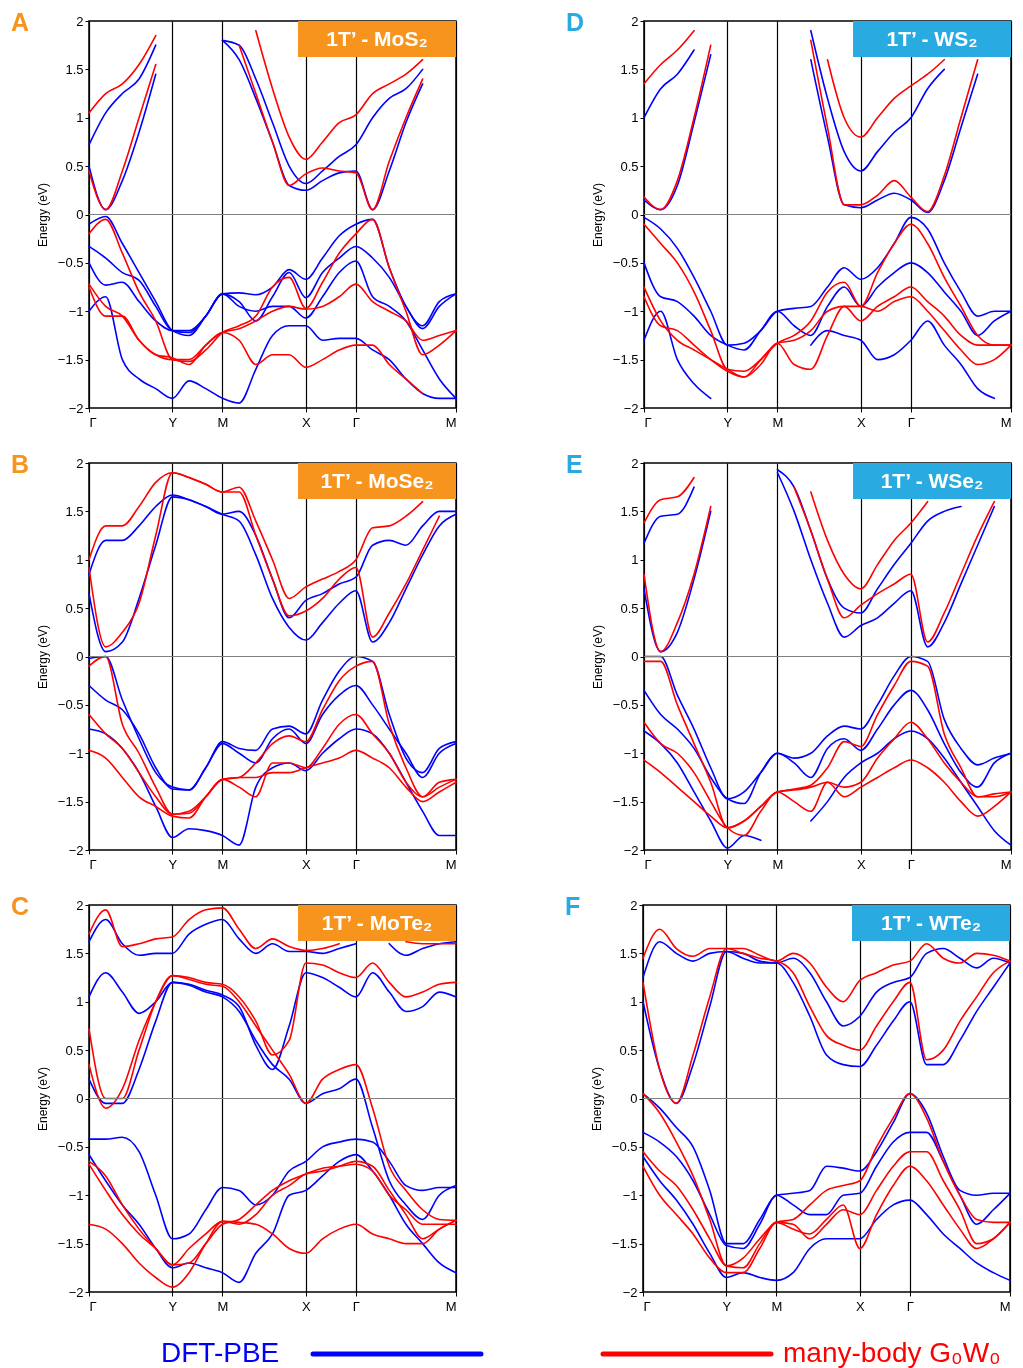 The image size is (1023, 1368). Describe the element at coordinates (892, 1352) in the screenshot. I see `text: many-body G₀W₀` at that location.